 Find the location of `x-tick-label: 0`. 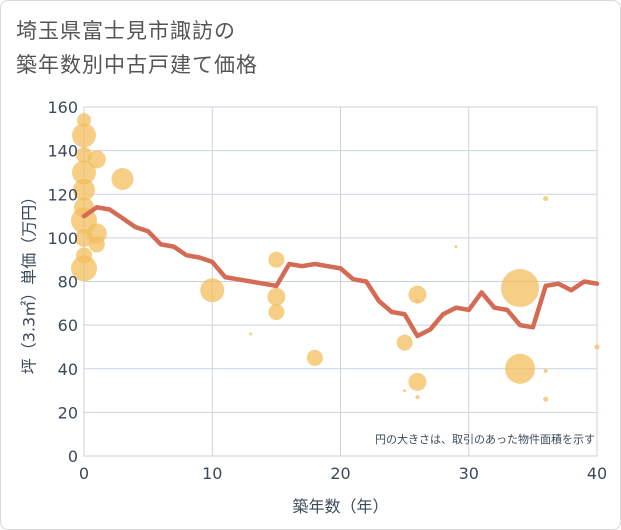

x-tick-label: 0 is located at coordinates (84, 473).